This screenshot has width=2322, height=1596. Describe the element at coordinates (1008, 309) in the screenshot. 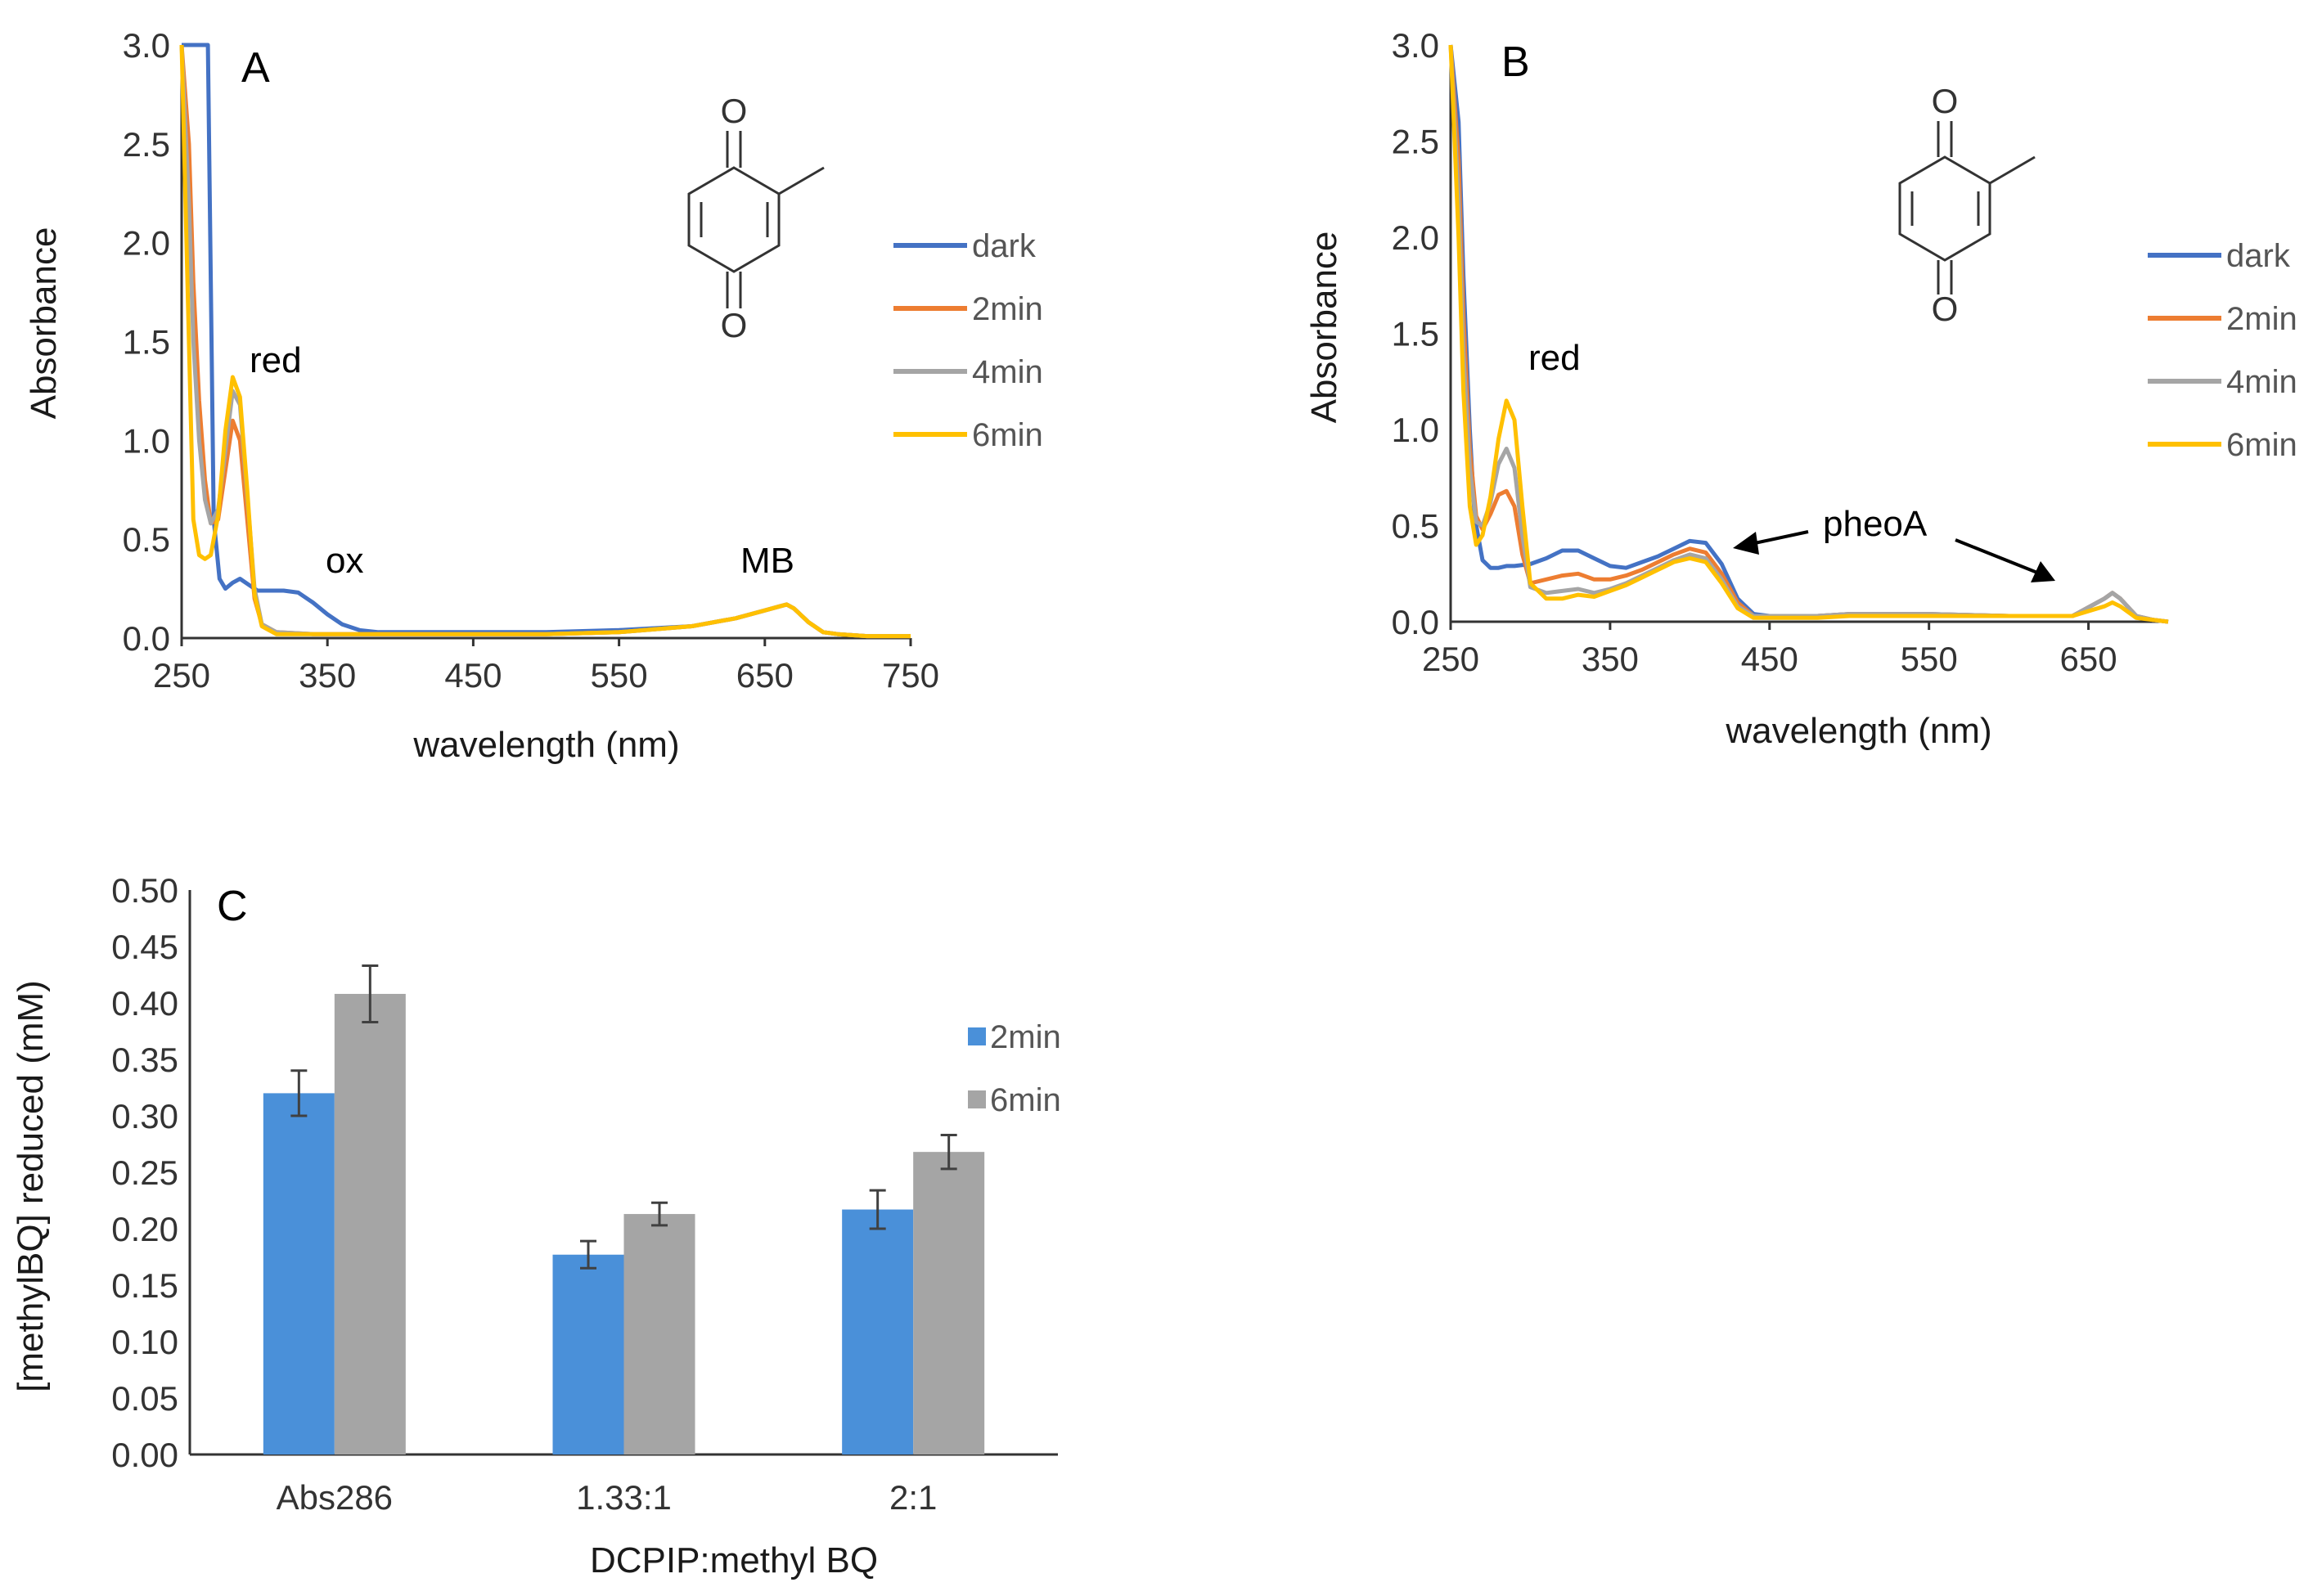

I see `panel-a-legend-label-2min: 2min` at that location.